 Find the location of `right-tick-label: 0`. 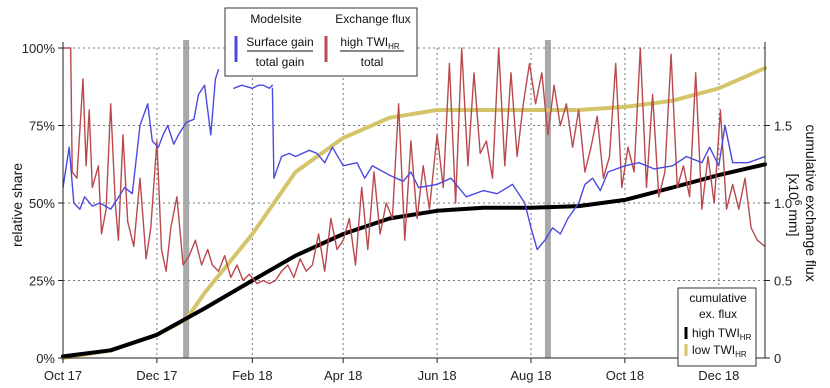

right-tick-label: 0 is located at coordinates (777, 358).